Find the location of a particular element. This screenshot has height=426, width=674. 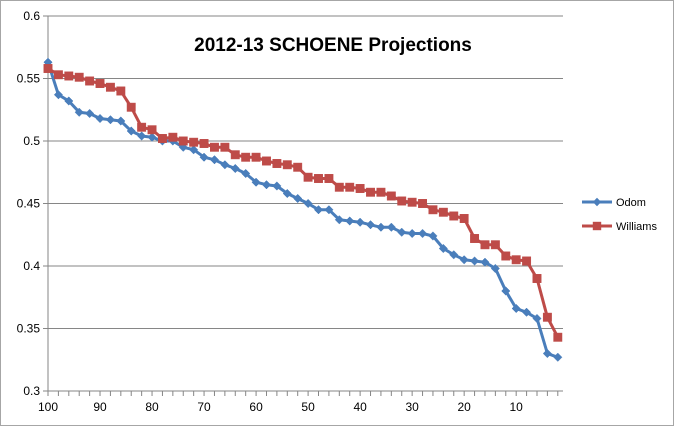

legend-item-williams: Williams is located at coordinates (619, 227).